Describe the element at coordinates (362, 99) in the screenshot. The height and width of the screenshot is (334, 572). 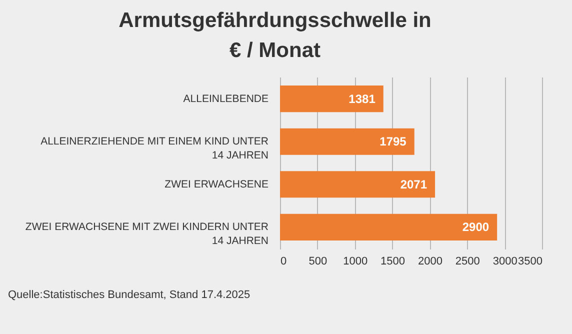
I see `data-label: 1381` at that location.